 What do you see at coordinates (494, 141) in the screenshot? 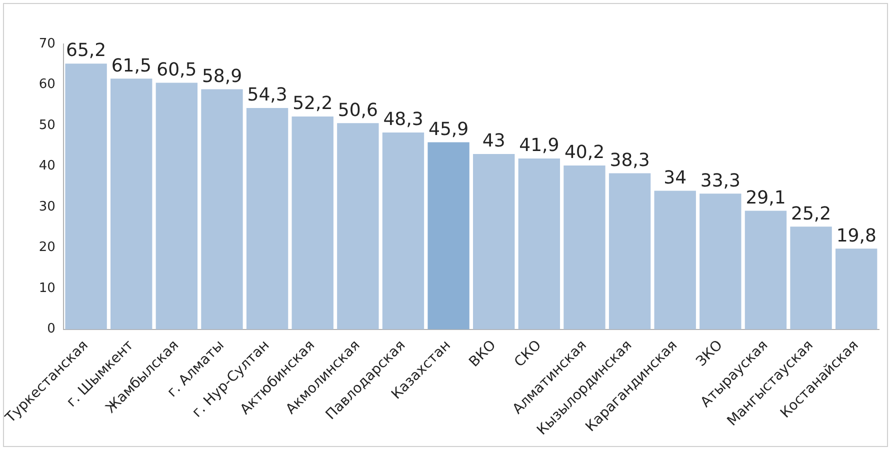
I see `data-label: 43` at bounding box center [494, 141].